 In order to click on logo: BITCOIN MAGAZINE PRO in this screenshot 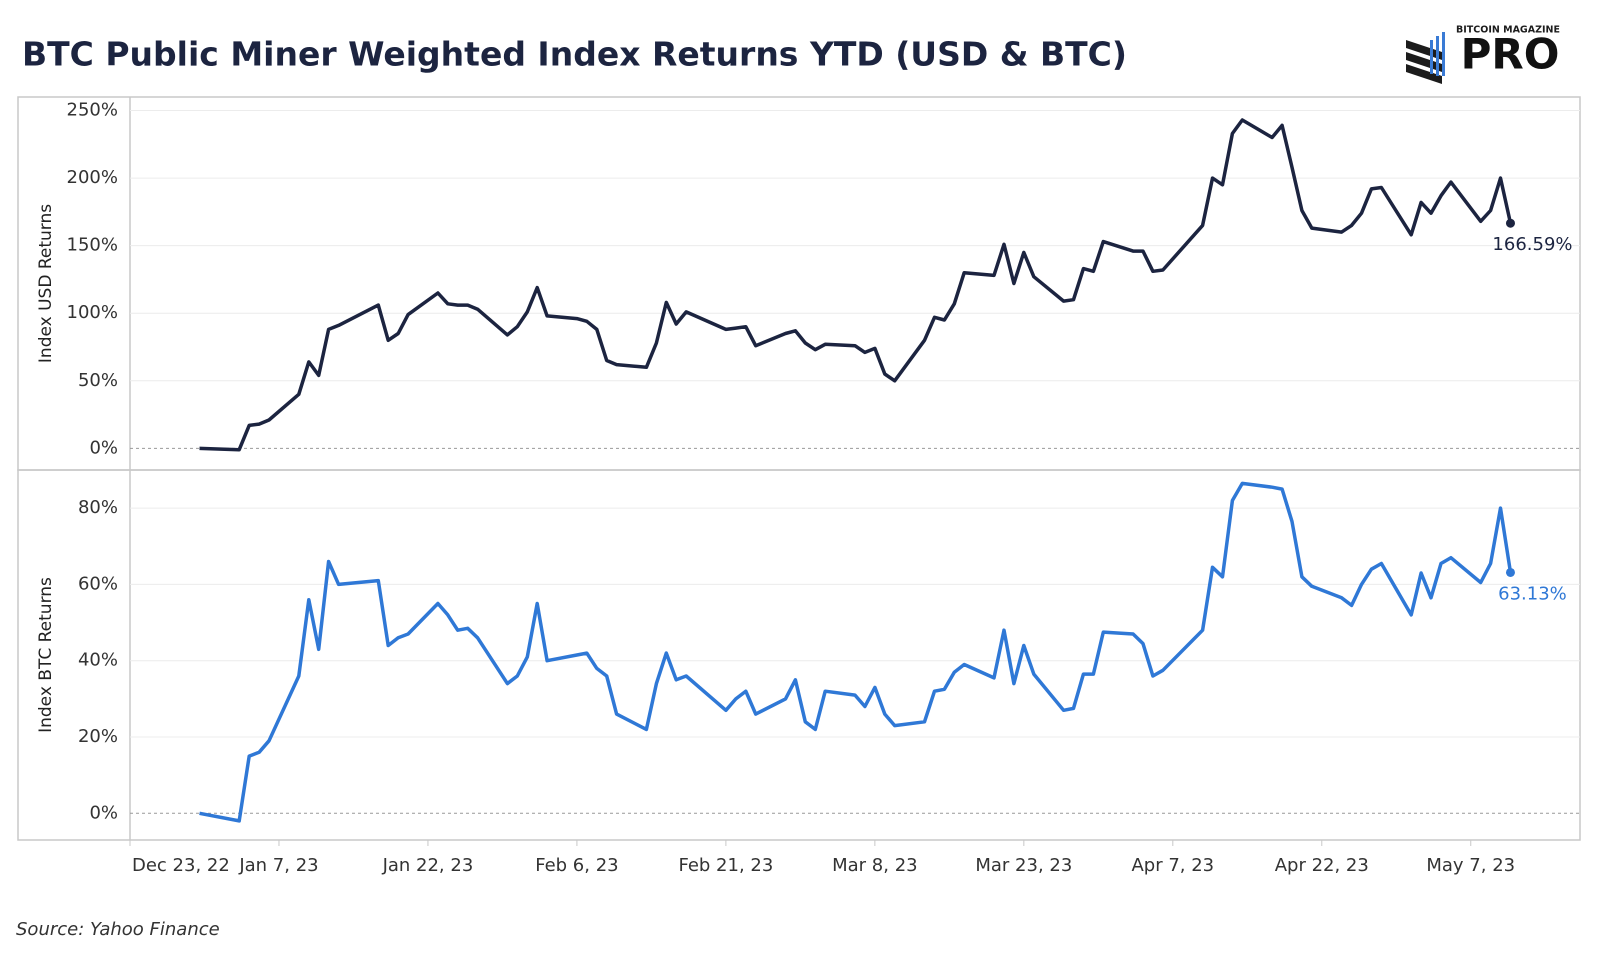, I will do `click(1483, 54)`.